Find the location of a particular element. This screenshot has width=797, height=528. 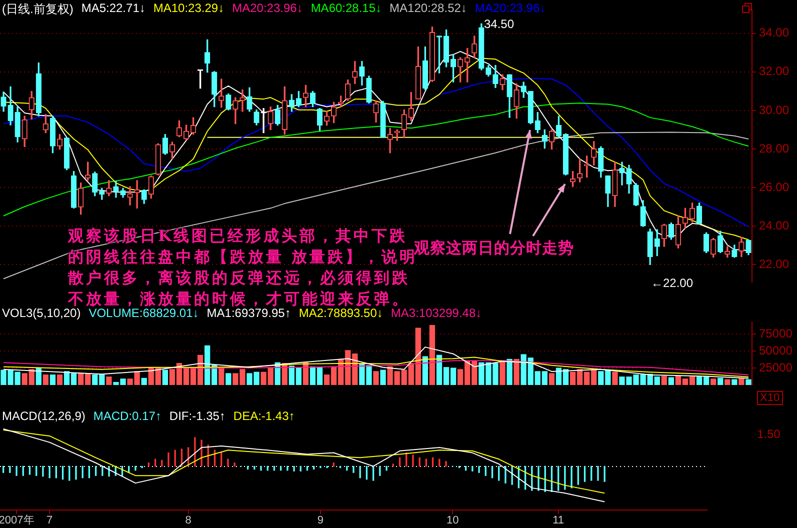

text: VOLUME:68829.01↓ is located at coordinates (143, 313).